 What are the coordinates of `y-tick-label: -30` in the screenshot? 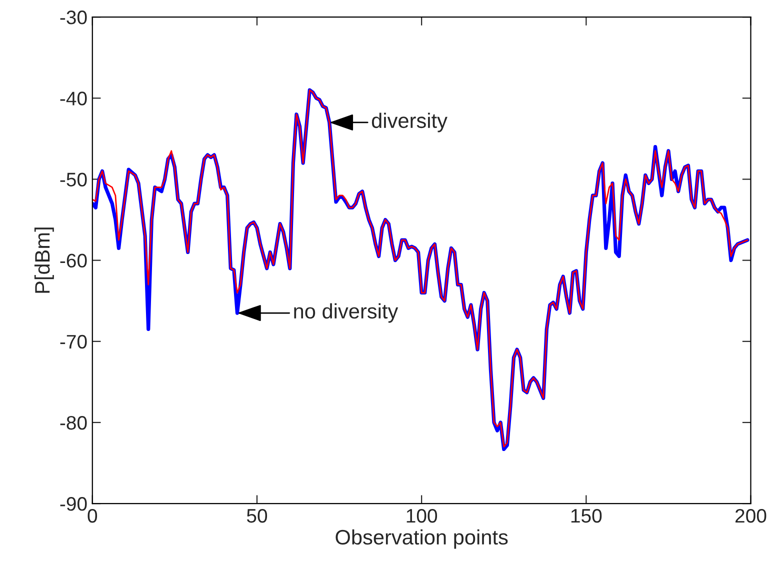 It's located at (73, 17).